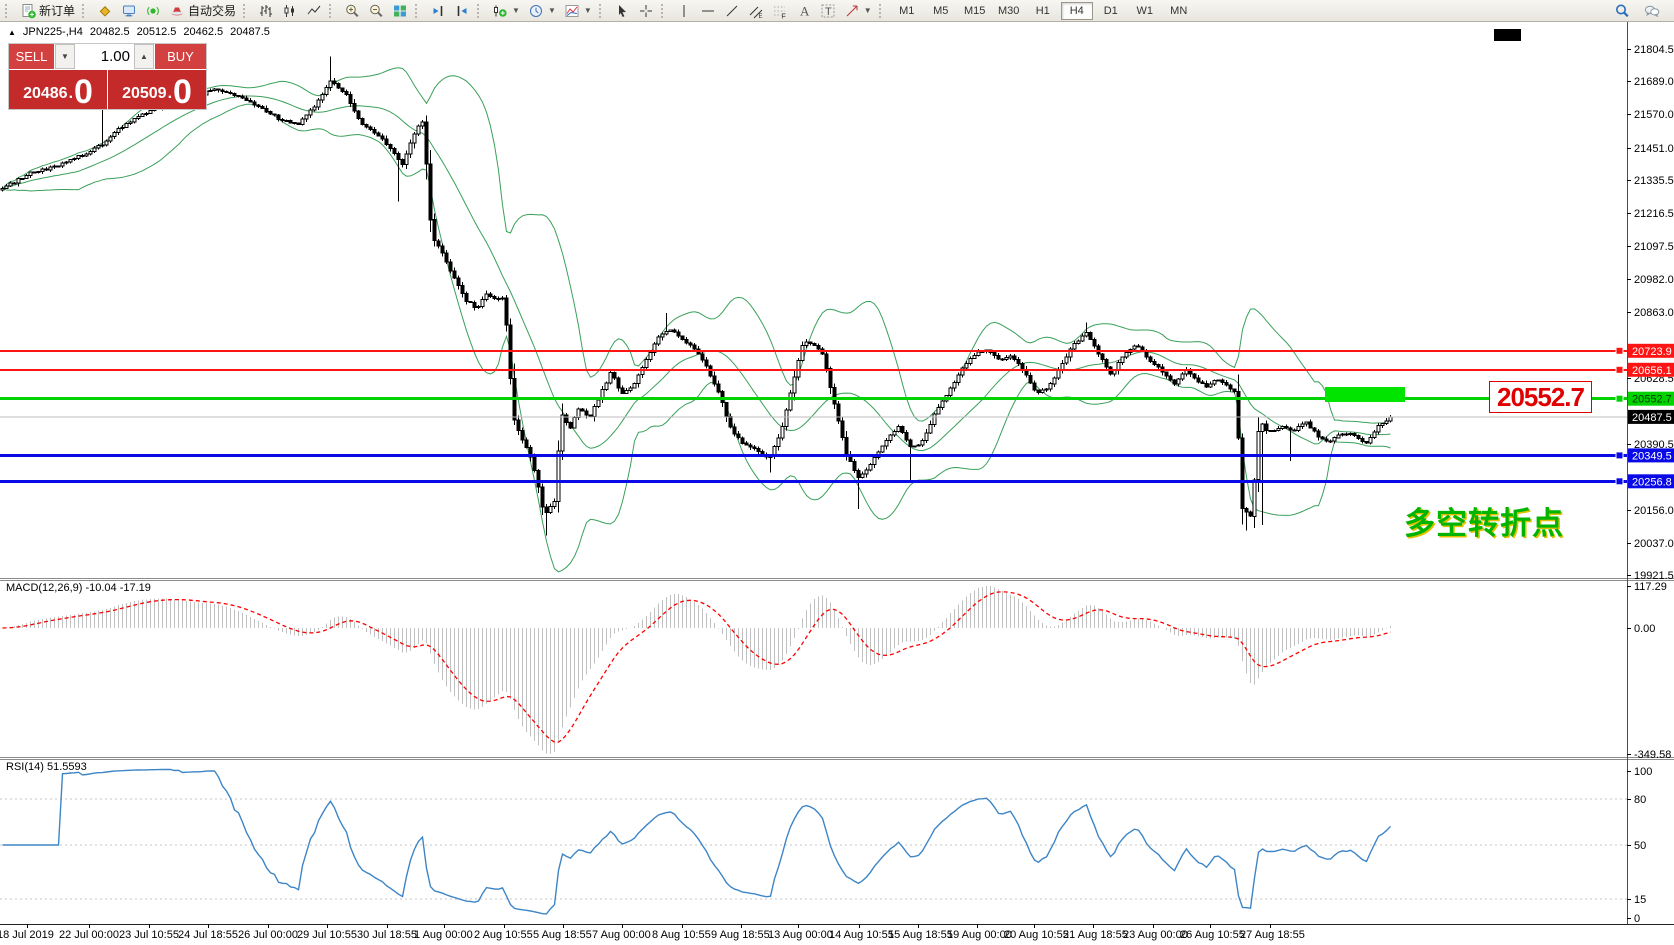 The image size is (1674, 945). Describe the element at coordinates (1652, 755) in the screenshot. I see `svg-text: -349.58` at that location.